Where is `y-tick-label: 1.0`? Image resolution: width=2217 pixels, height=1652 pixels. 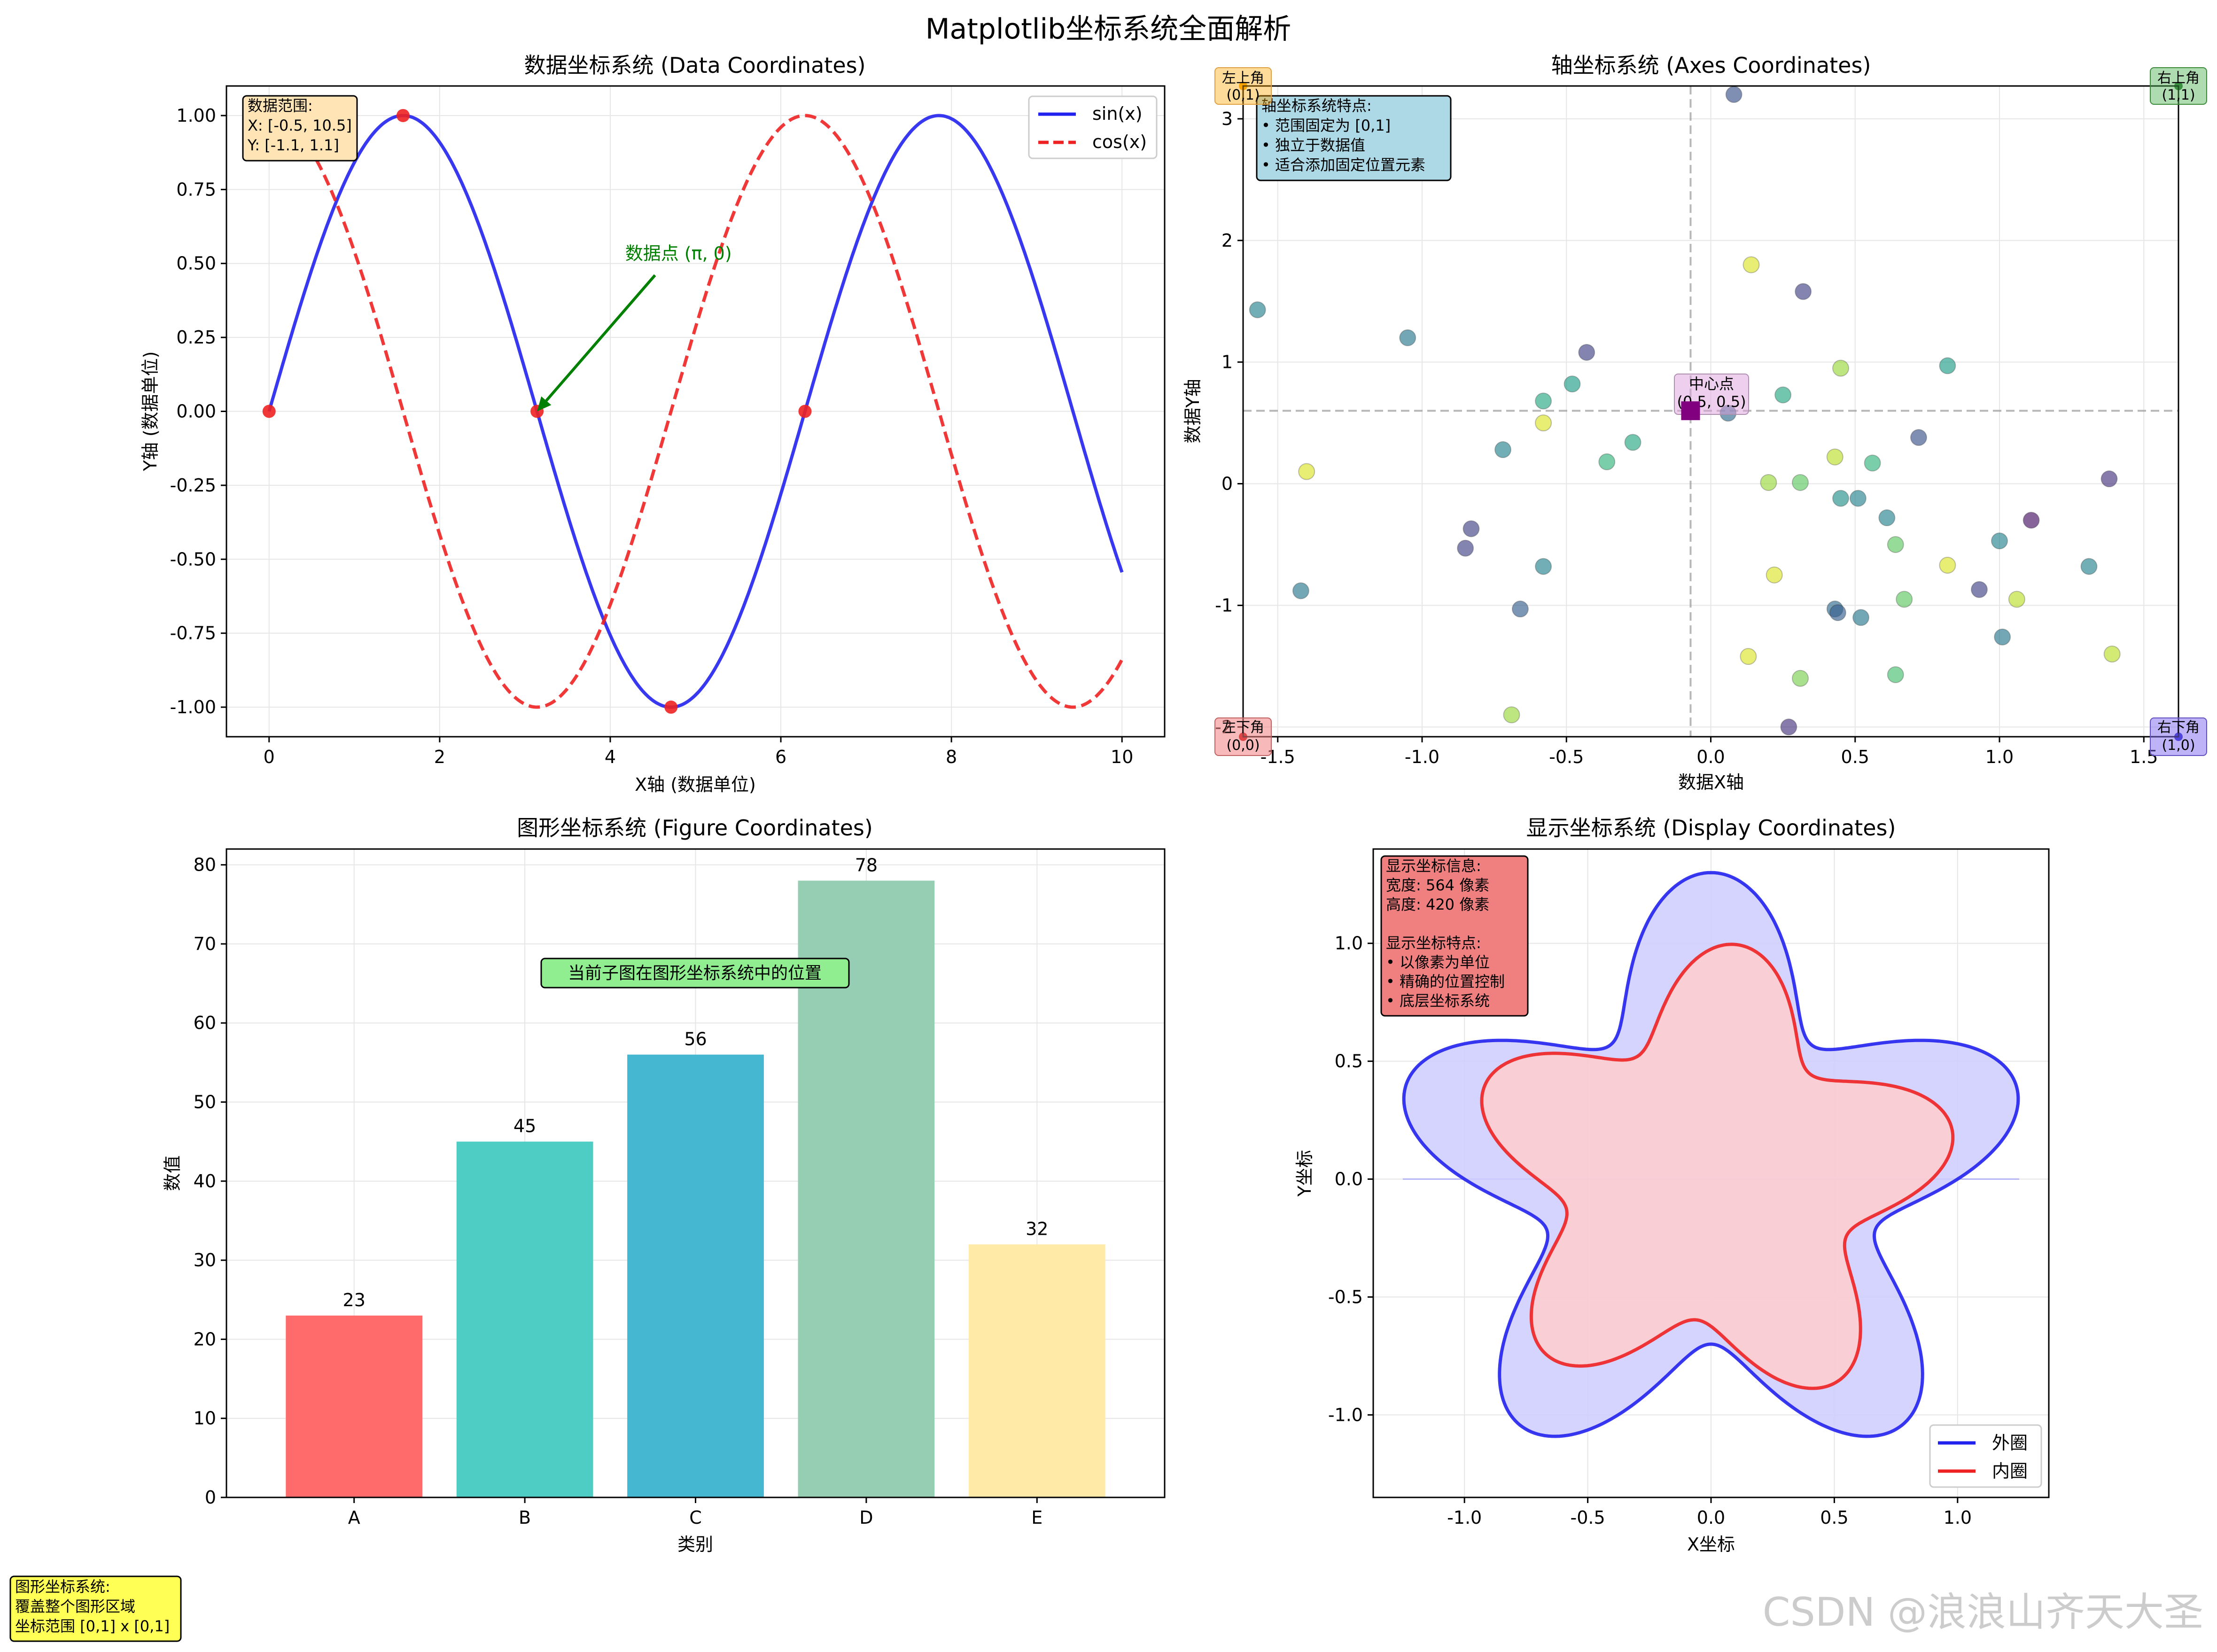 y-tick-label: 1.0 is located at coordinates (1349, 943).